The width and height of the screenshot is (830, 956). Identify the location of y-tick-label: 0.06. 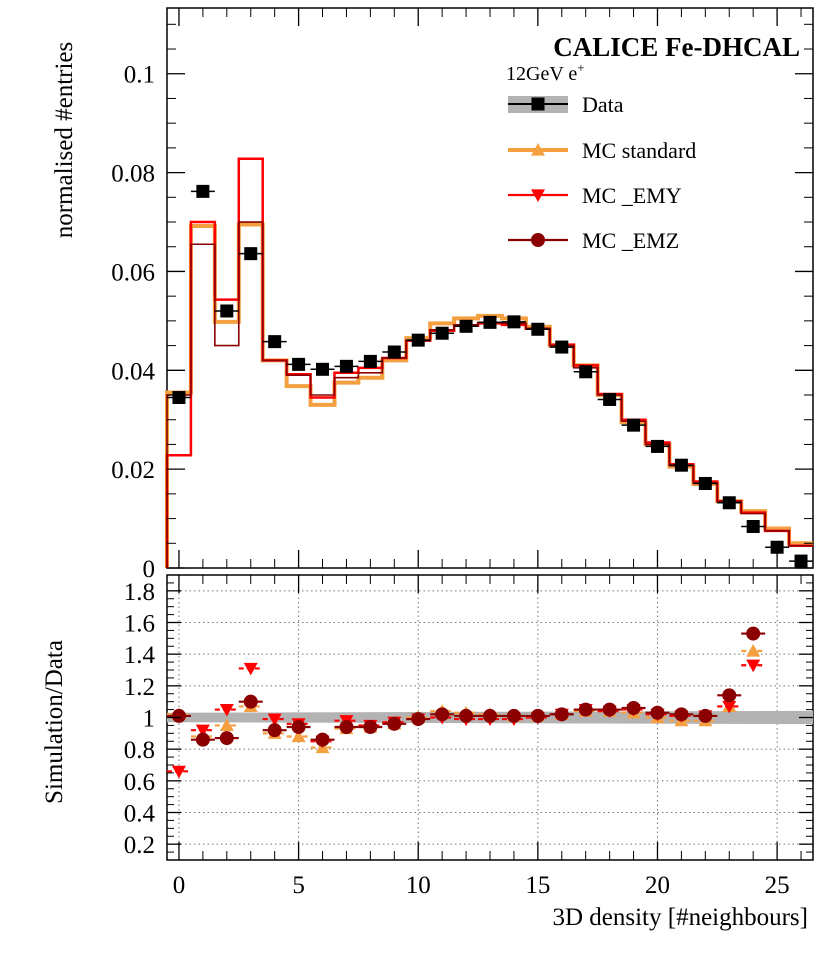
(133, 272).